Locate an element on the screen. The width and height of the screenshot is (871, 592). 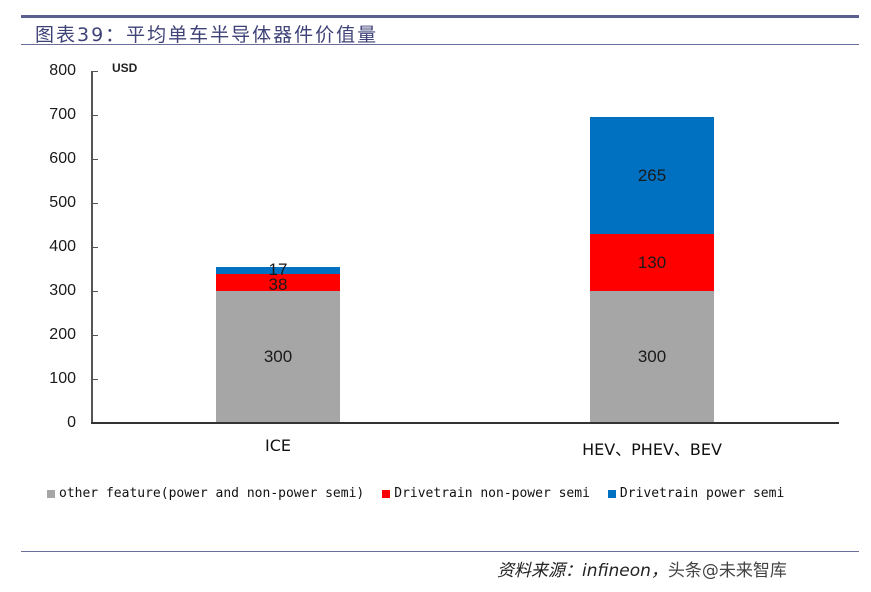
legend-item-drivetrain-non-power: Drivetrain non-power semi is located at coordinates (486, 493).